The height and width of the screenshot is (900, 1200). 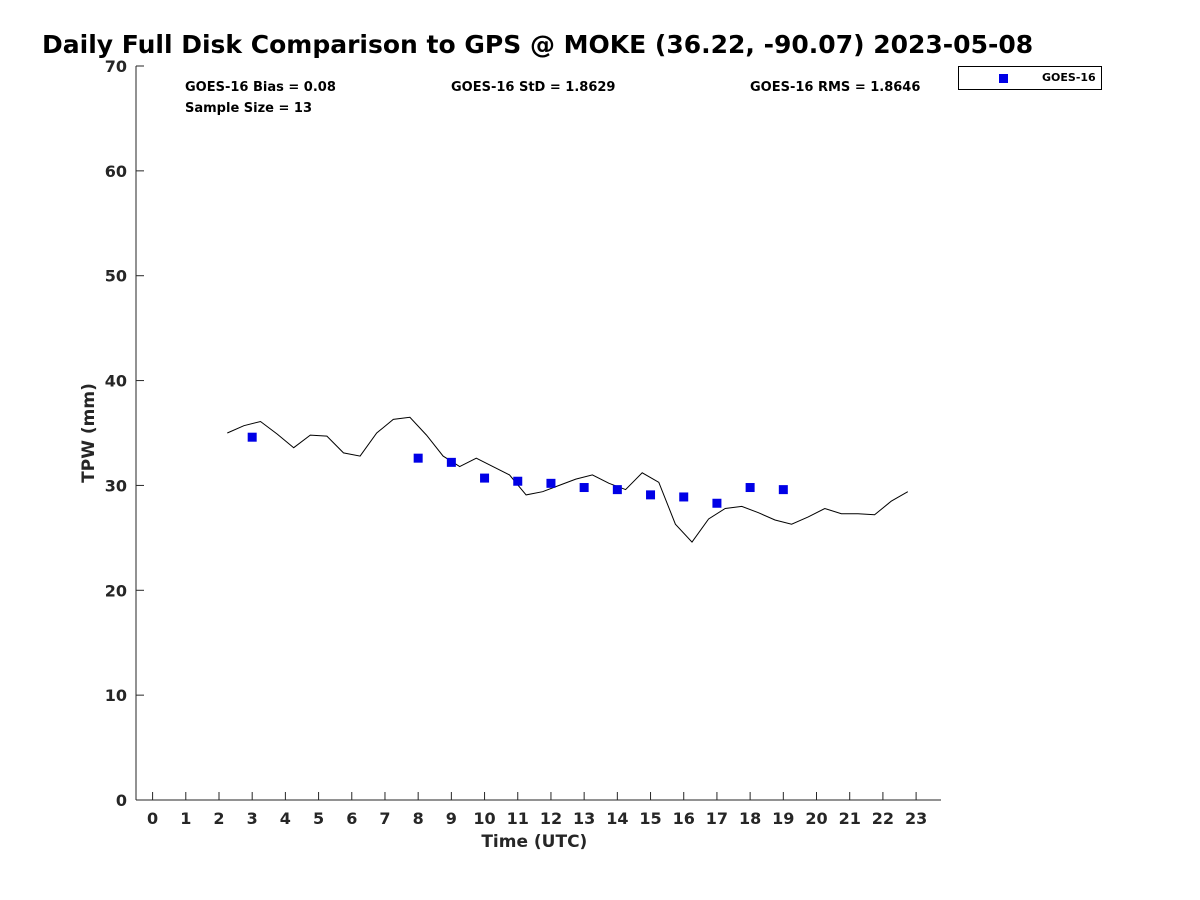 What do you see at coordinates (584, 818) in the screenshot?
I see `x-tick-label: 13` at bounding box center [584, 818].